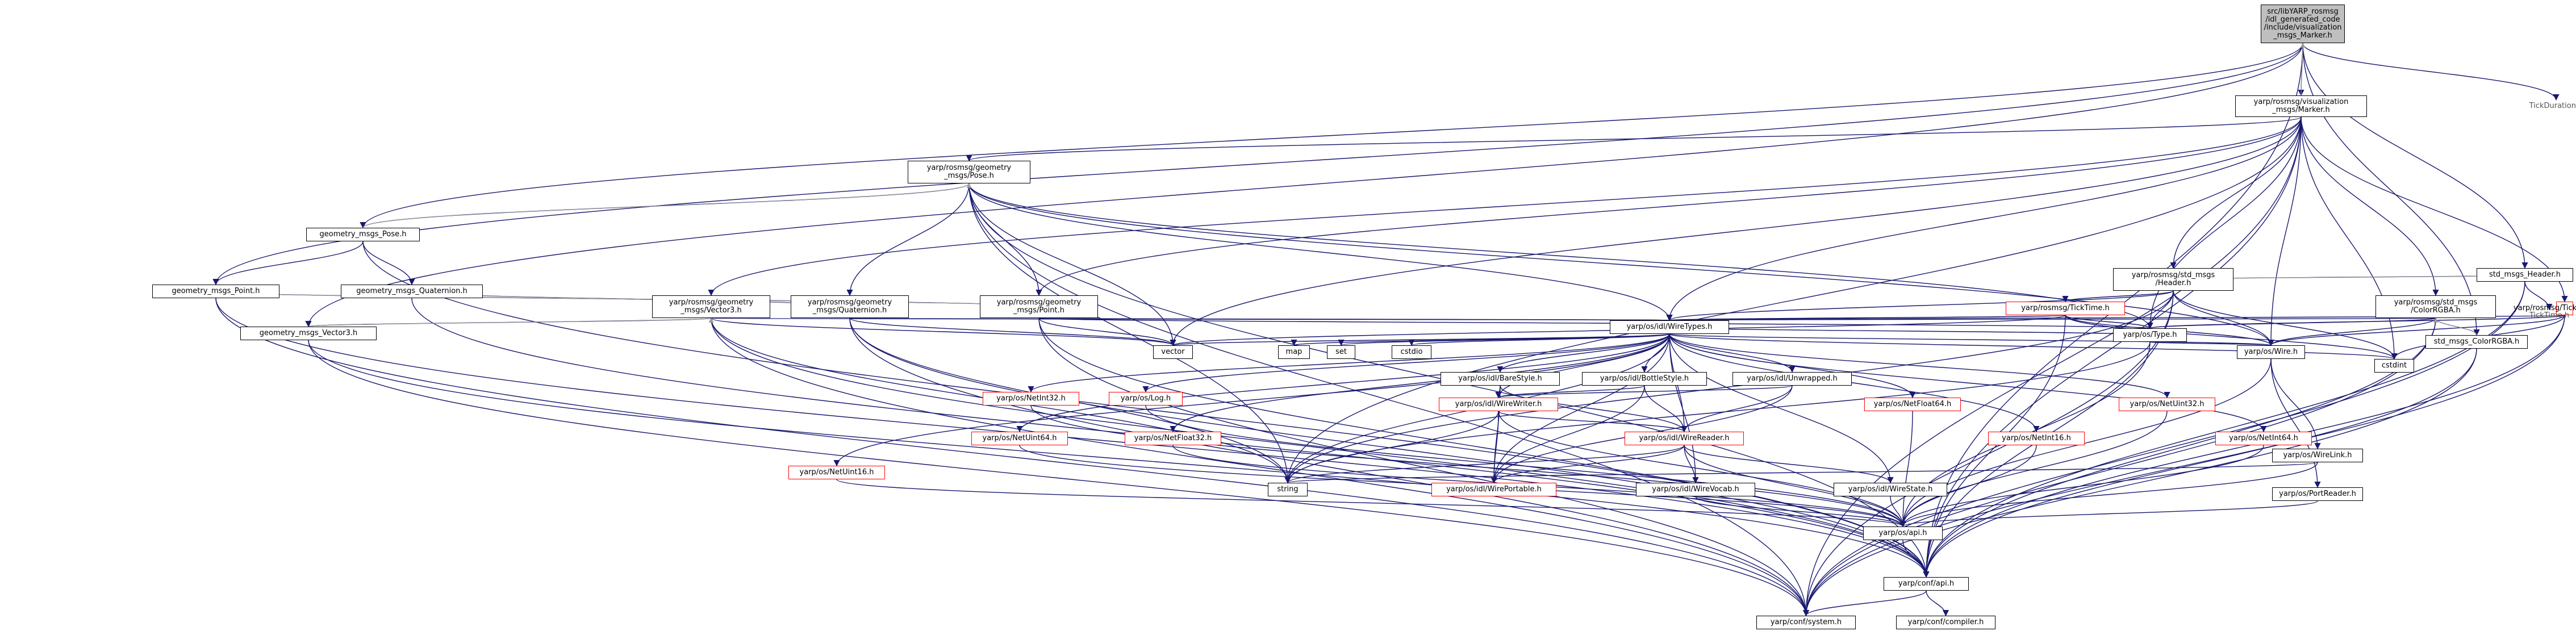  Describe the element at coordinates (1669, 327) in the screenshot. I see `node-idl-wiretypes: yarp/os/idl/WireTypes.h` at that location.